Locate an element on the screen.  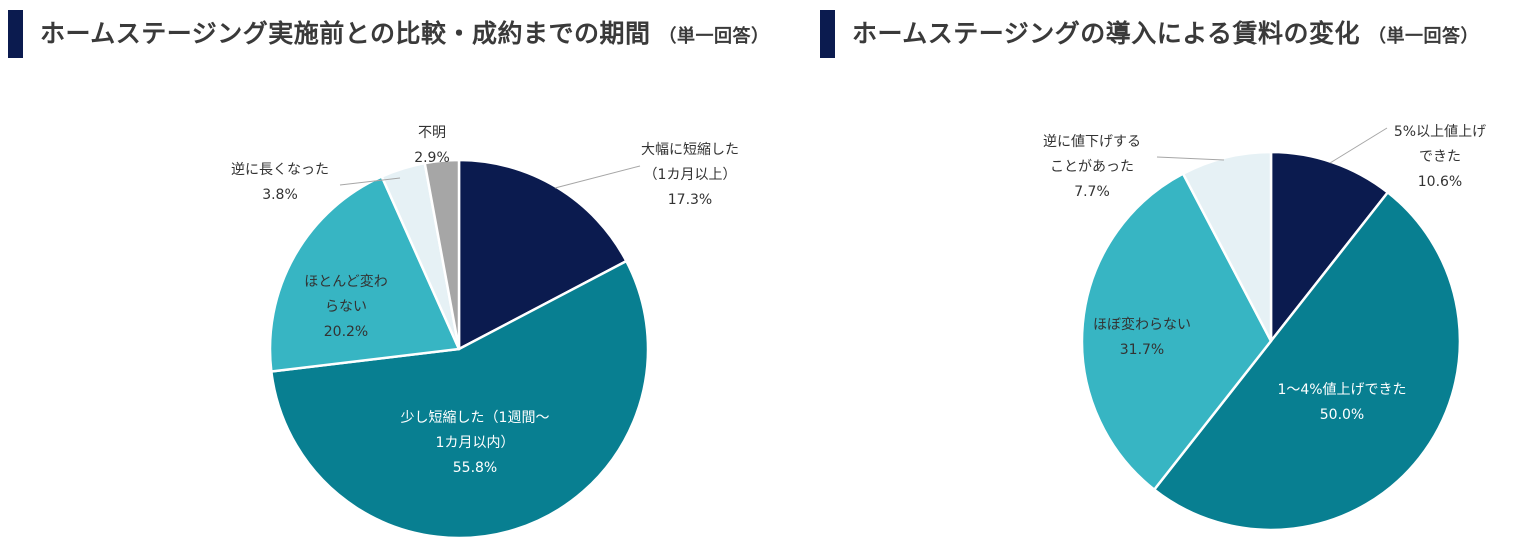
slice-category-label: ほぼ変わらない is located at coordinates (1142, 324).